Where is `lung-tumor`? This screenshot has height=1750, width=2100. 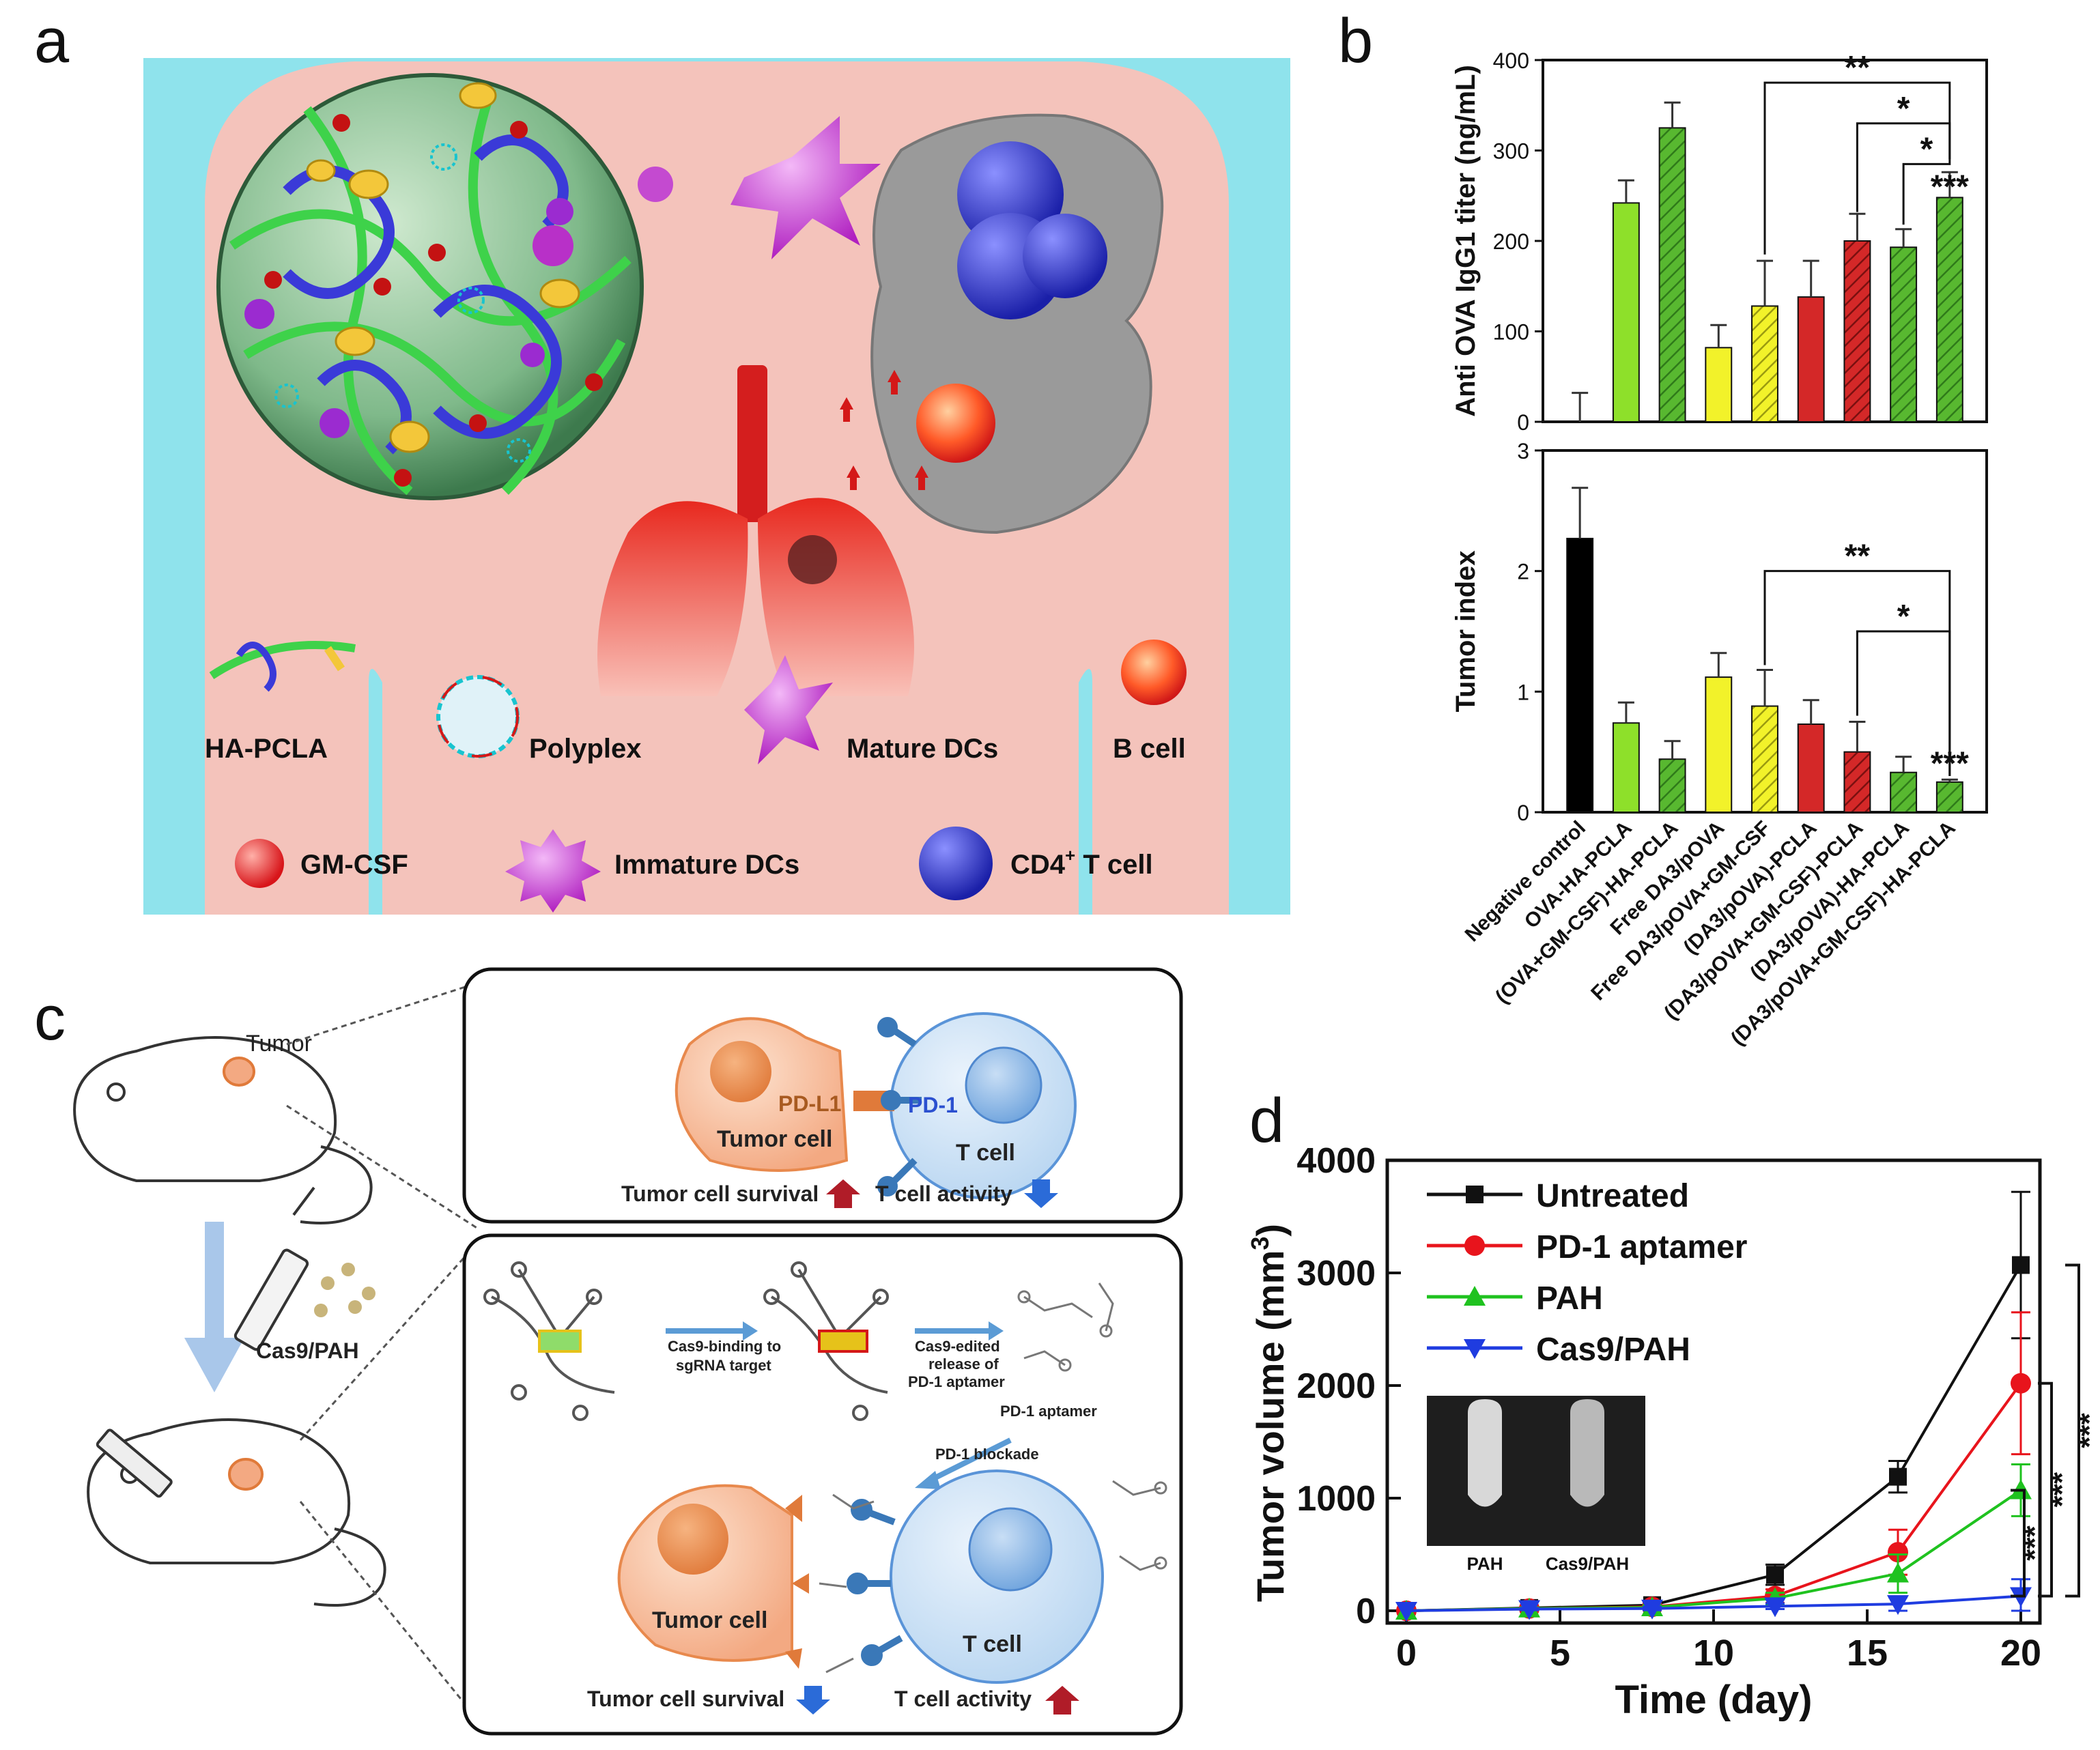
lung-tumor is located at coordinates (812, 559).